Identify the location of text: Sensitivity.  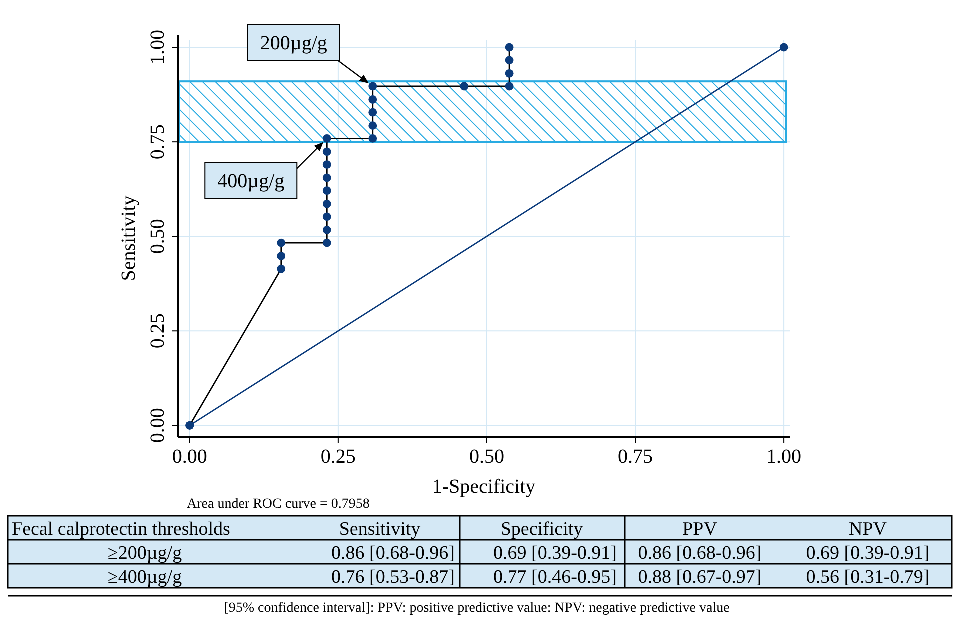
(380, 529).